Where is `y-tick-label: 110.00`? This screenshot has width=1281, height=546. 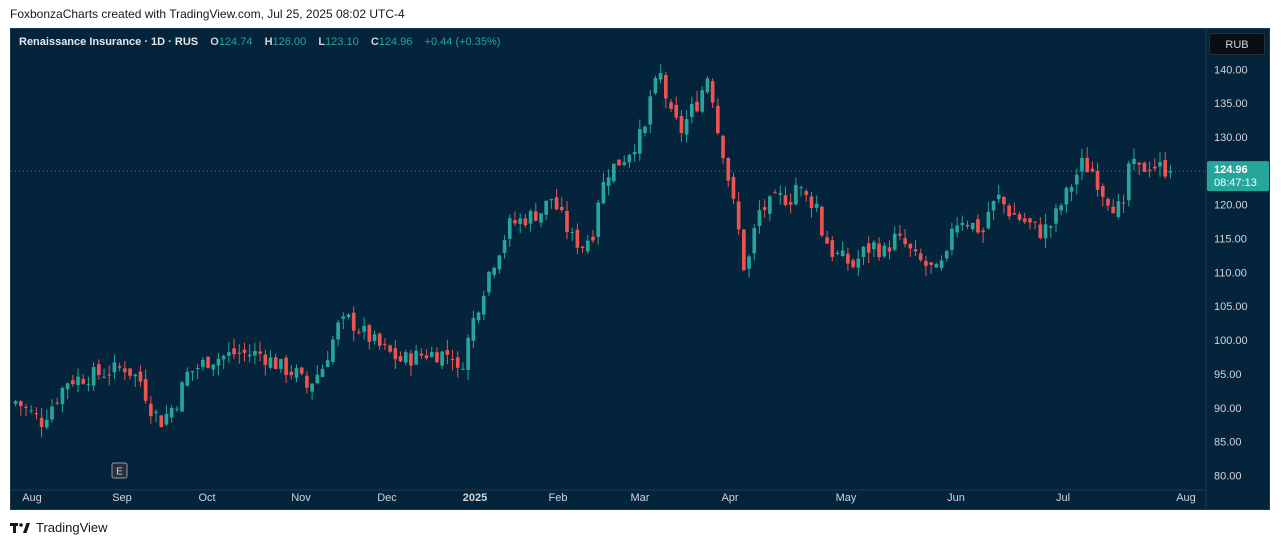
y-tick-label: 110.00 is located at coordinates (1230, 273).